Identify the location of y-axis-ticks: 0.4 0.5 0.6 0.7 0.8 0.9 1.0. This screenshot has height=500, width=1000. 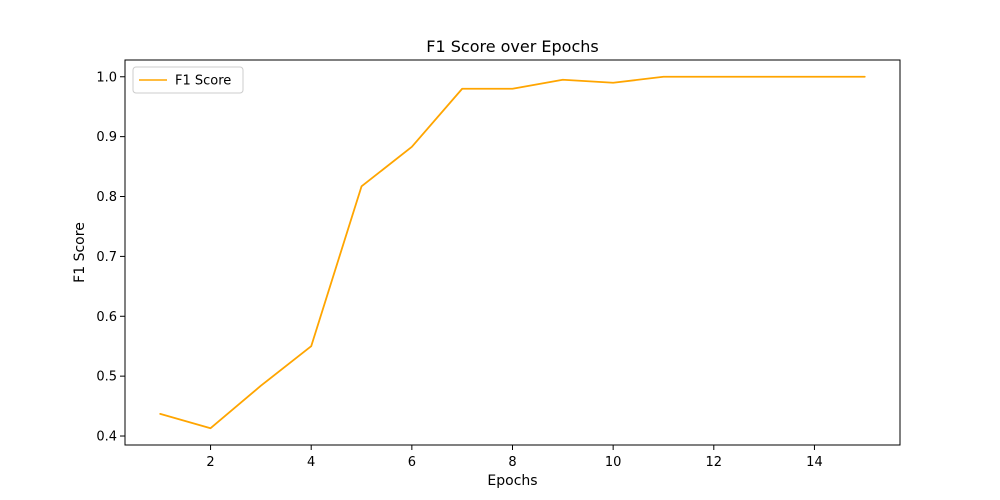
(110, 257).